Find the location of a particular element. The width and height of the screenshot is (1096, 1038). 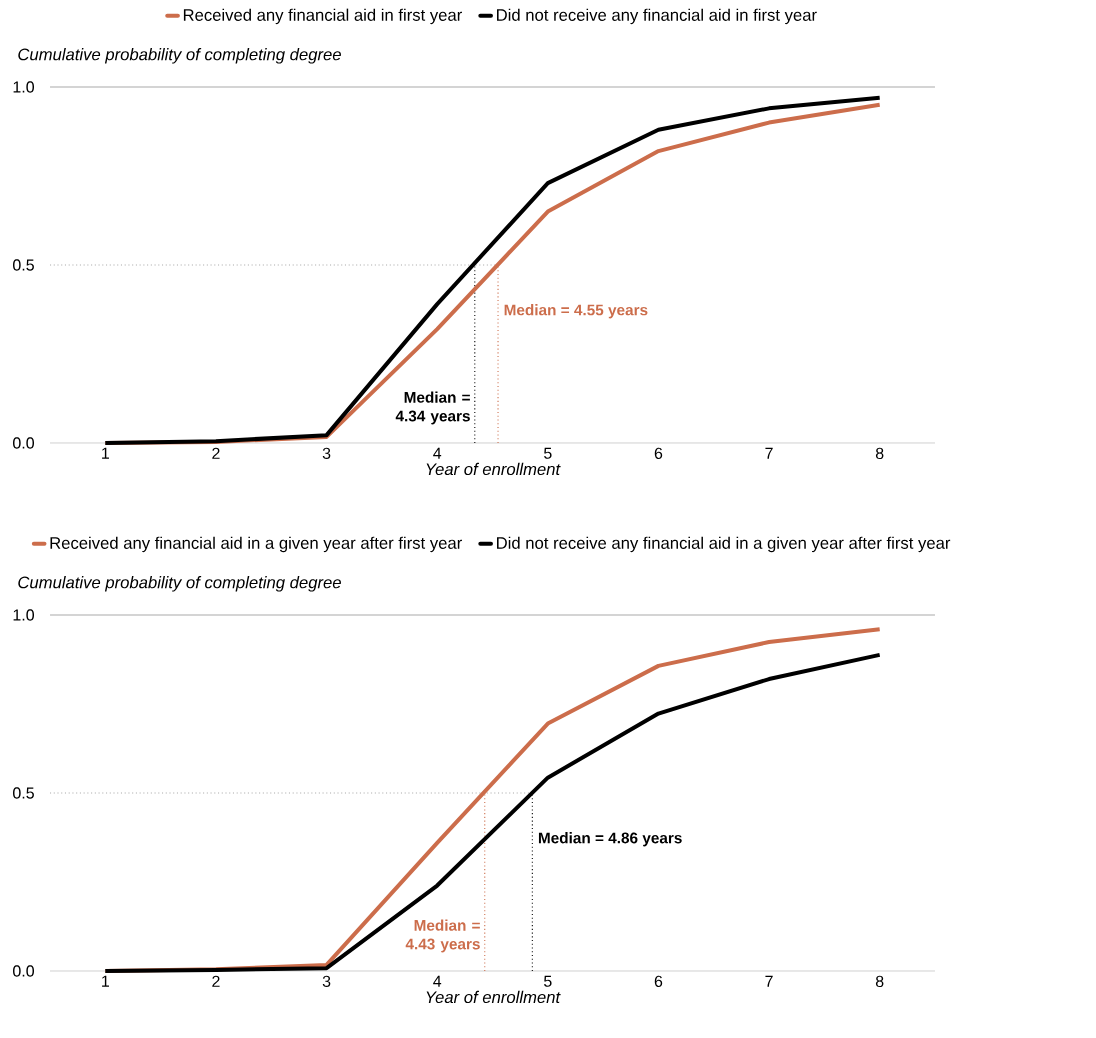

legend-label: Did not receive any financial aid in a given year after first year is located at coordinates (724, 544).